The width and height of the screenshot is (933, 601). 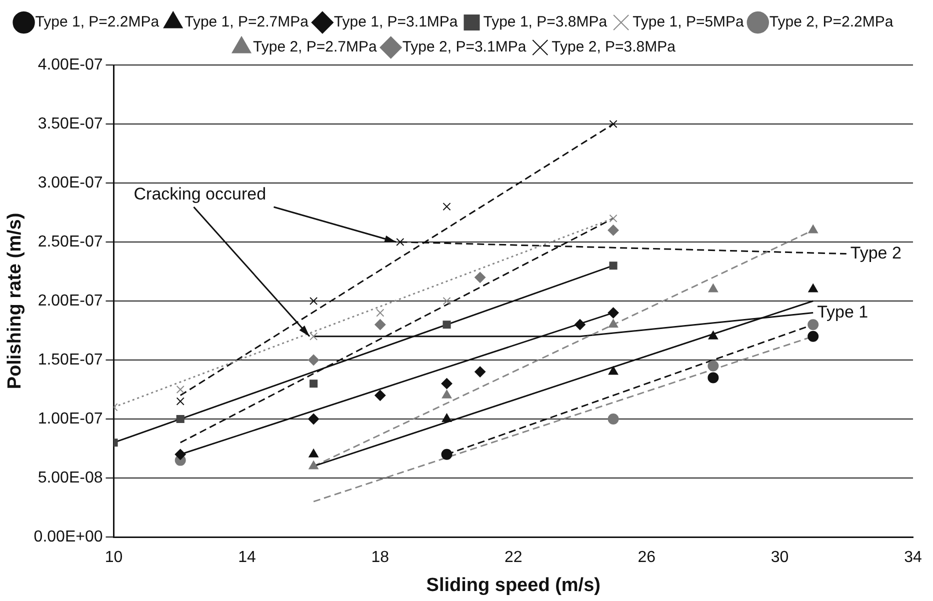 What do you see at coordinates (70, 183) in the screenshot?
I see `y-tick-label: 3.00E-07` at bounding box center [70, 183].